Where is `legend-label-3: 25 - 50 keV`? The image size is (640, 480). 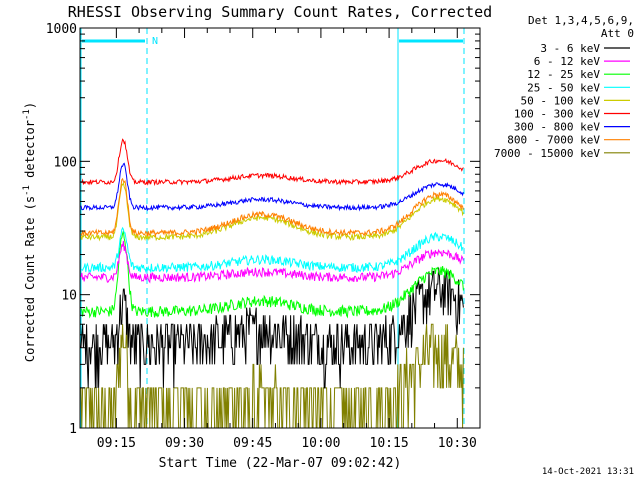 legend-label-3: 25 - 50 keV is located at coordinates (563, 87).